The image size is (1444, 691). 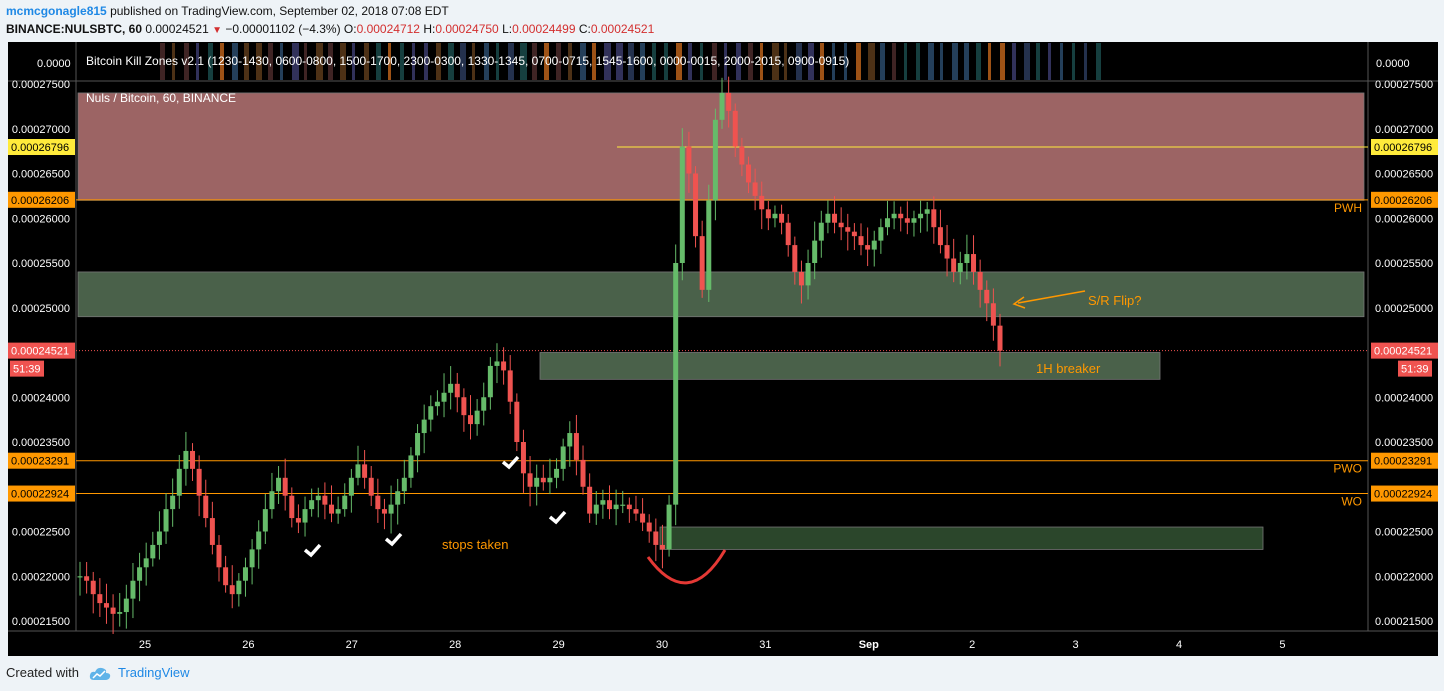 What do you see at coordinates (154, 672) in the screenshot?
I see `tradingview-link: TradingView` at bounding box center [154, 672].